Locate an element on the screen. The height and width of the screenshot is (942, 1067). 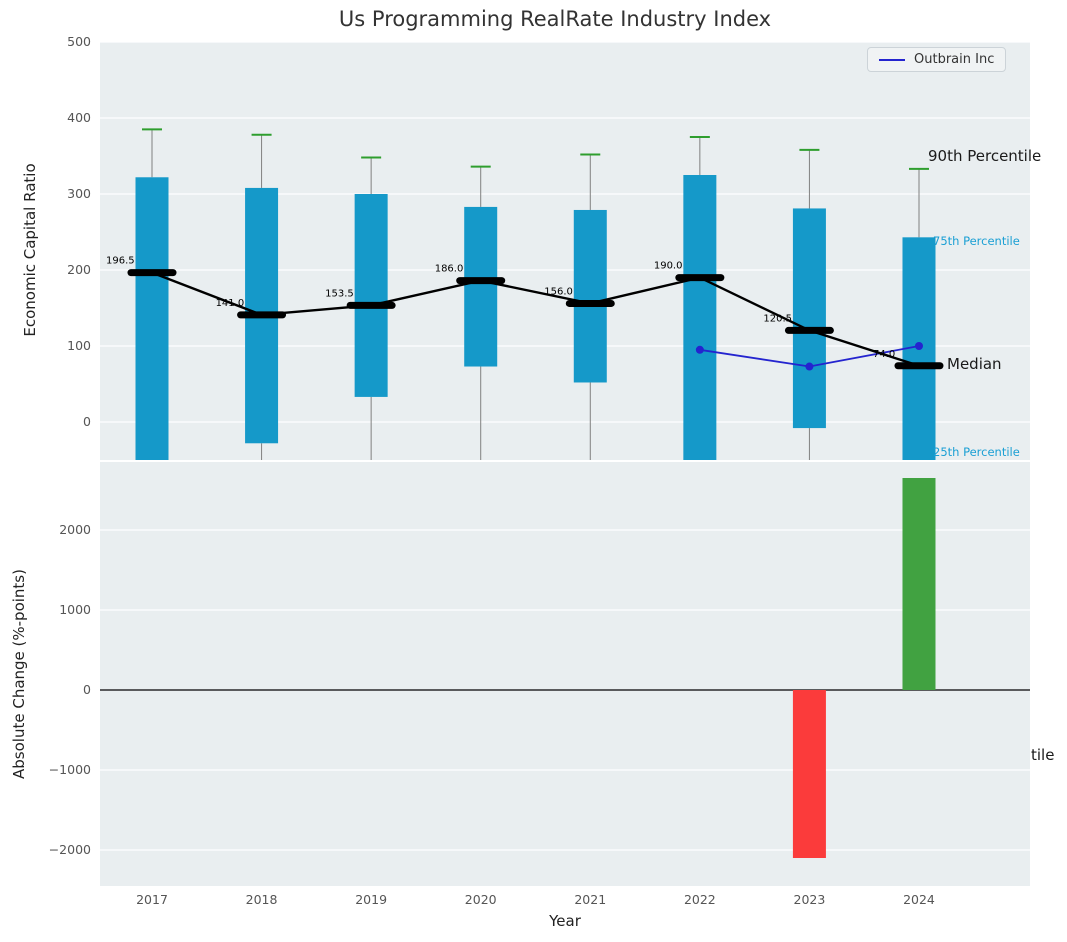
y-tick-label: 200 is located at coordinates (79, 269).